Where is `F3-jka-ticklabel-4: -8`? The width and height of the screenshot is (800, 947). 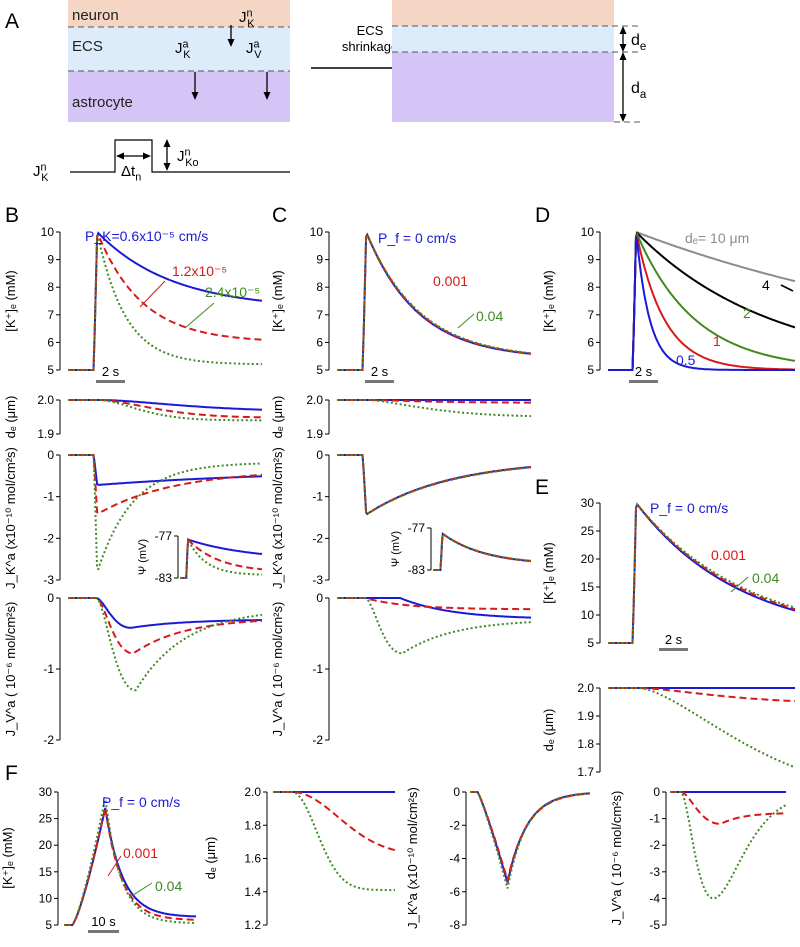
F3-jka-ticklabel-4: -8 is located at coordinates (454, 925).